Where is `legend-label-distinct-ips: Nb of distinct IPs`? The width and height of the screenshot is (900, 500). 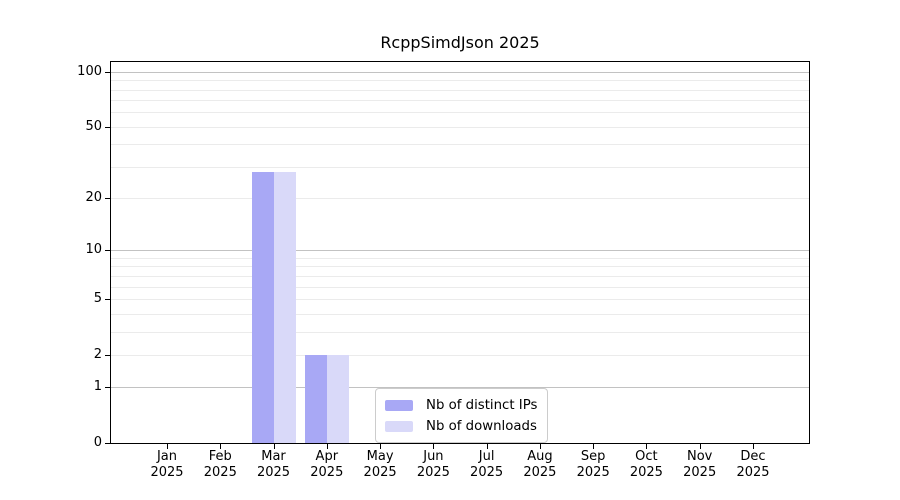 legend-label-distinct-ips: Nb of distinct IPs is located at coordinates (482, 405).